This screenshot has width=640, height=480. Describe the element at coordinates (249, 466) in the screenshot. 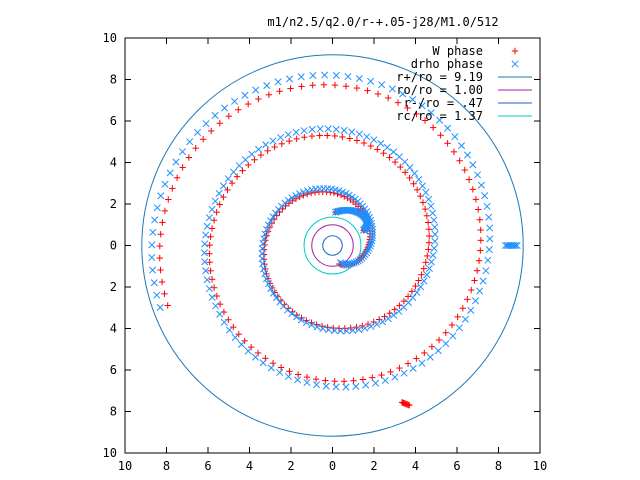

I see `x-tick-label: 4` at that location.